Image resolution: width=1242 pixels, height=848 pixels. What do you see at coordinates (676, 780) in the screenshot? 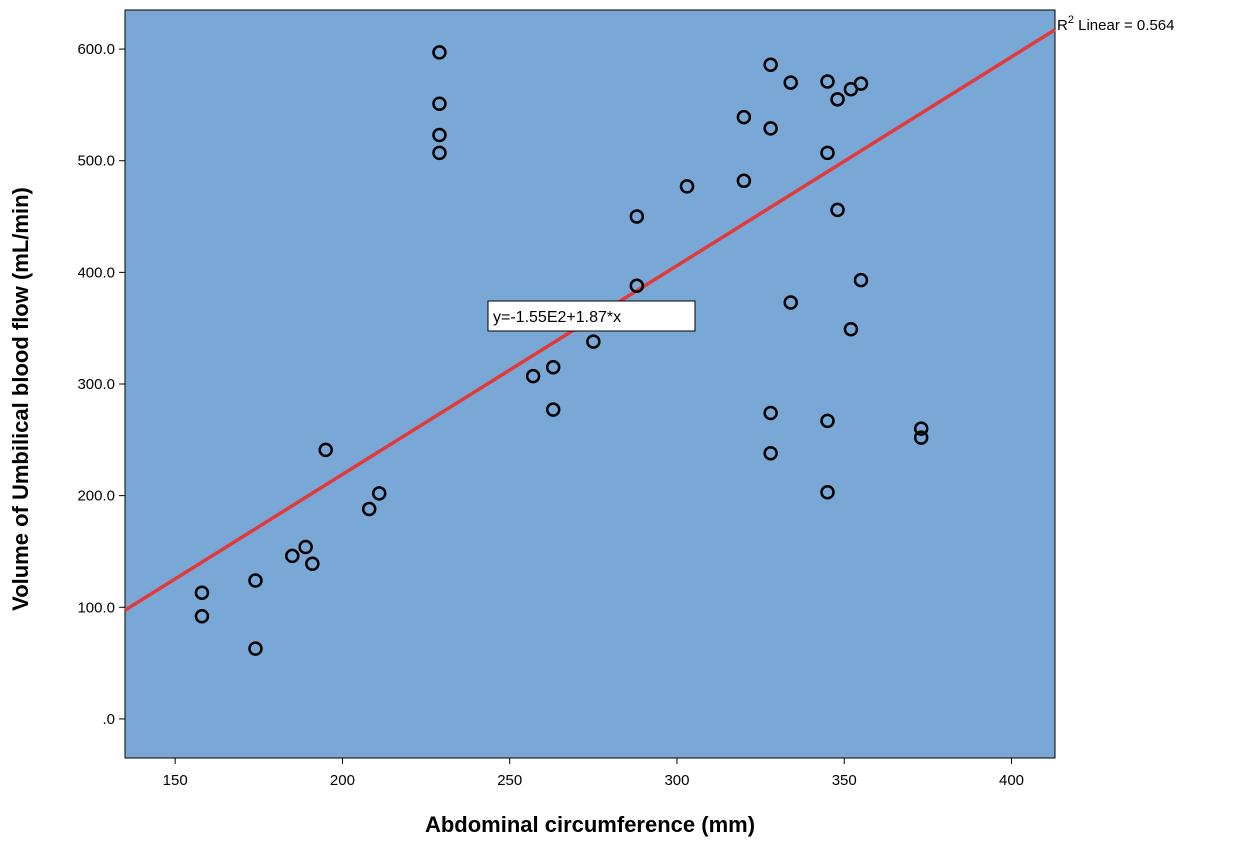
I see `x-tick-label: 300` at bounding box center [676, 780].